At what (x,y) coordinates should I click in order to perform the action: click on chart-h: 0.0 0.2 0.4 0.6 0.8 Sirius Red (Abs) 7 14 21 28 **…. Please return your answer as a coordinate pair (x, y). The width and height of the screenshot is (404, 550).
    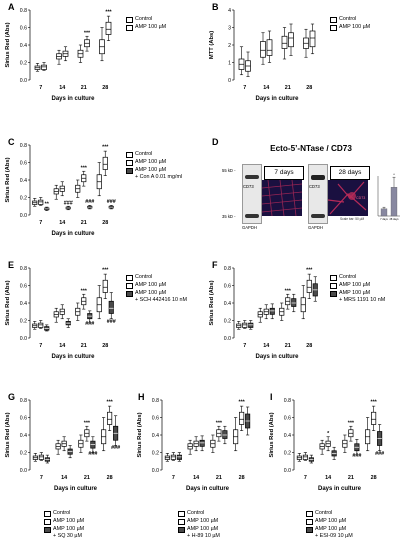
    Looking at the image, I should click on (194, 445).